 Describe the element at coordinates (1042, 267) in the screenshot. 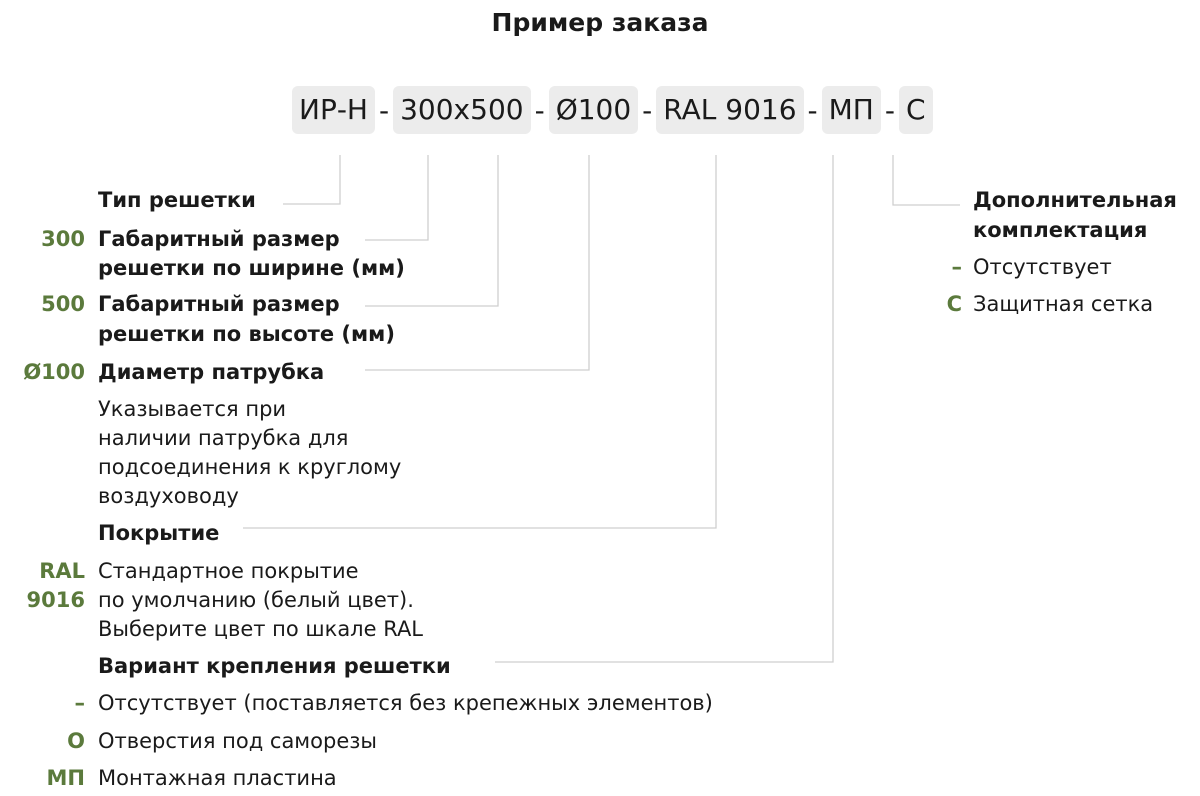

I see `extra-text-none: Отсутствует` at that location.